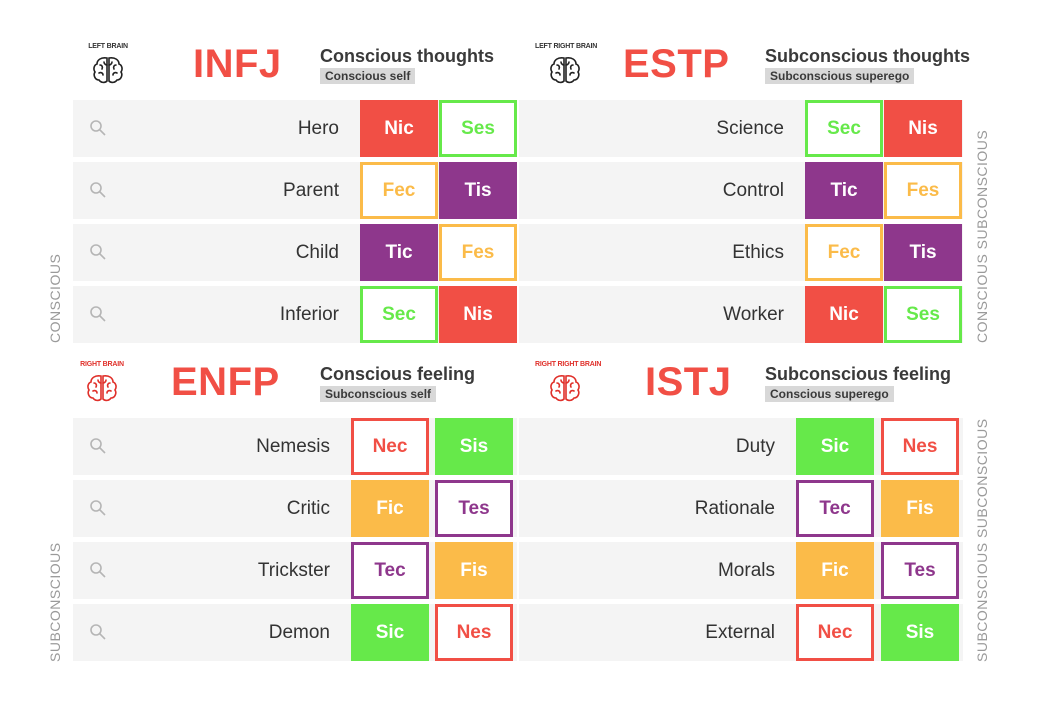  I want to click on function-row: Parent Fec Tis, so click(295, 190).